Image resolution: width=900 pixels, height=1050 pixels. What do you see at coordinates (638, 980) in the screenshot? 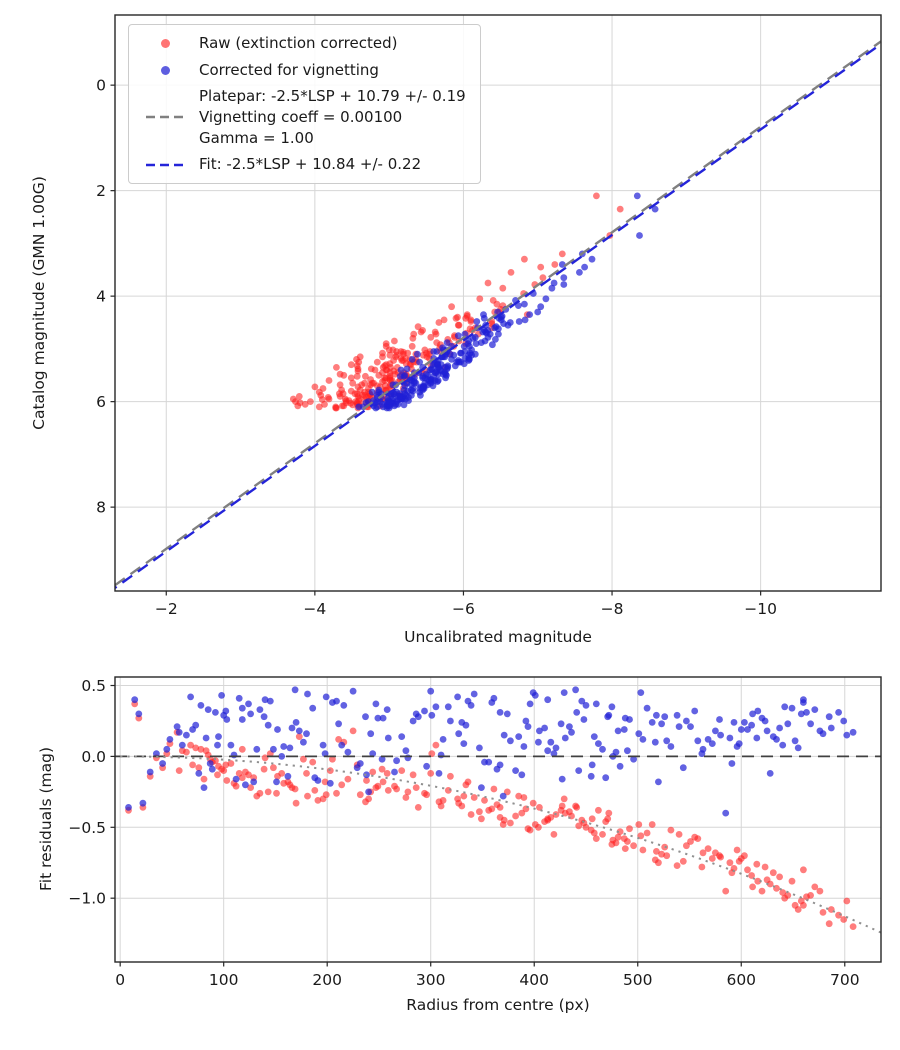
I see `svg-text: 500` at bounding box center [638, 980].